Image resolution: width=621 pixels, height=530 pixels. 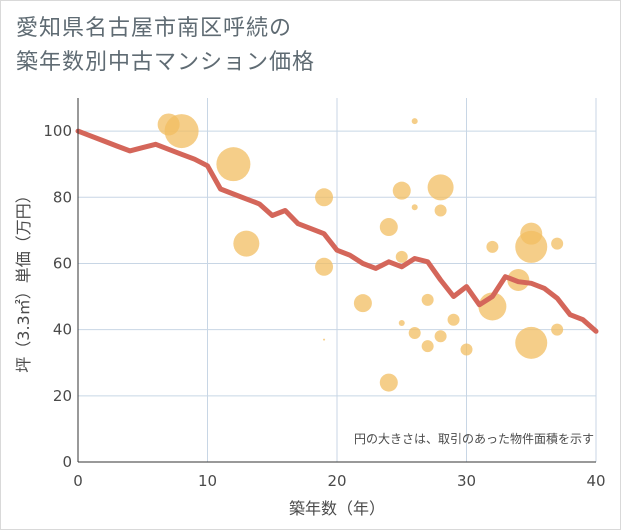 I want to click on y-tick-label: 60, so click(x=62, y=263).